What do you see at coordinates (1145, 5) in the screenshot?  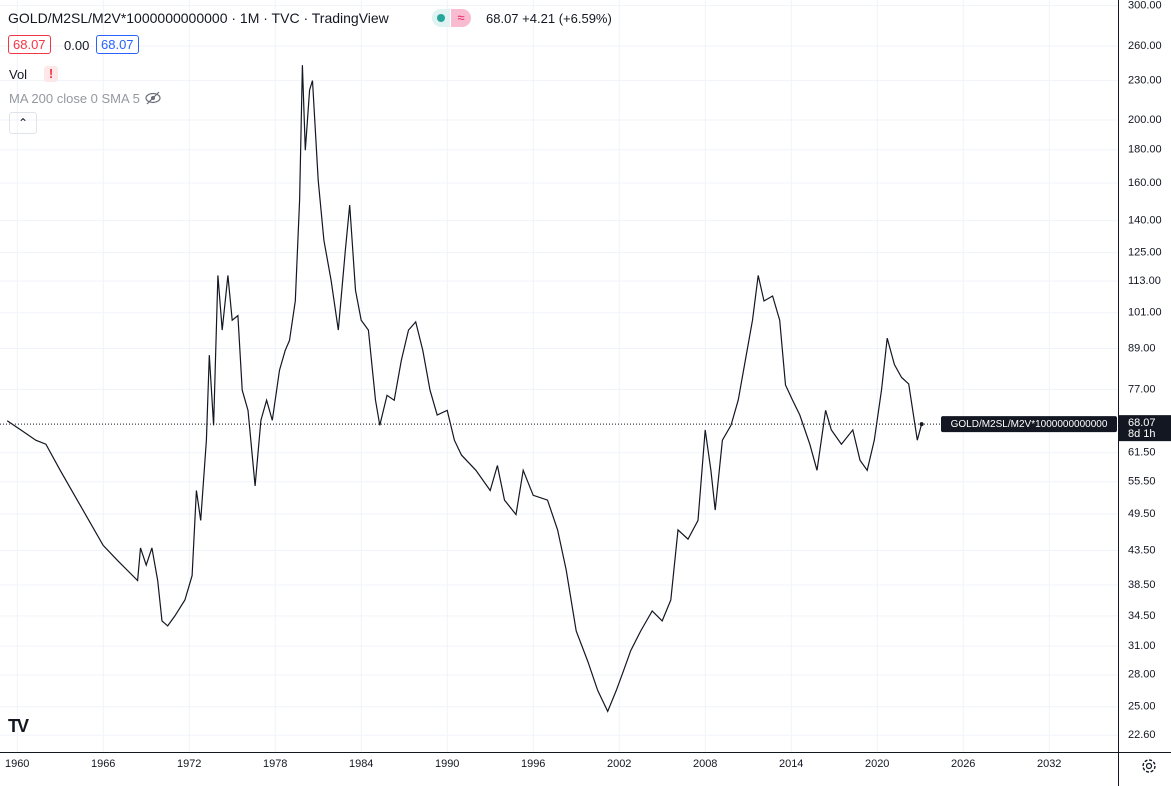 I see `y-tick-label: 300.00` at bounding box center [1145, 5].